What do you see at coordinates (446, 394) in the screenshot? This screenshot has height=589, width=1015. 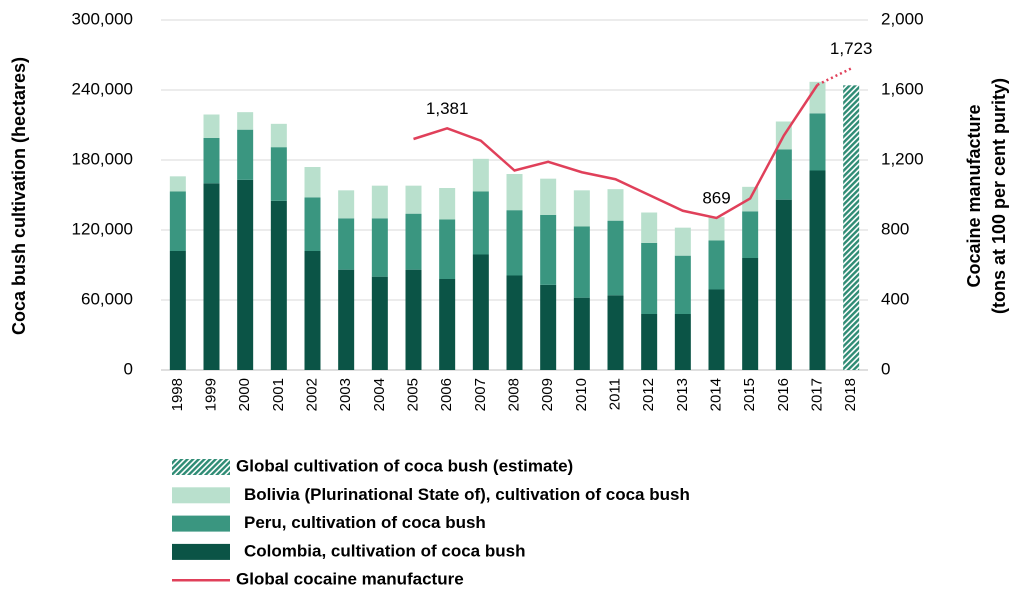 I see `x-tick-label: 2006` at bounding box center [446, 394].